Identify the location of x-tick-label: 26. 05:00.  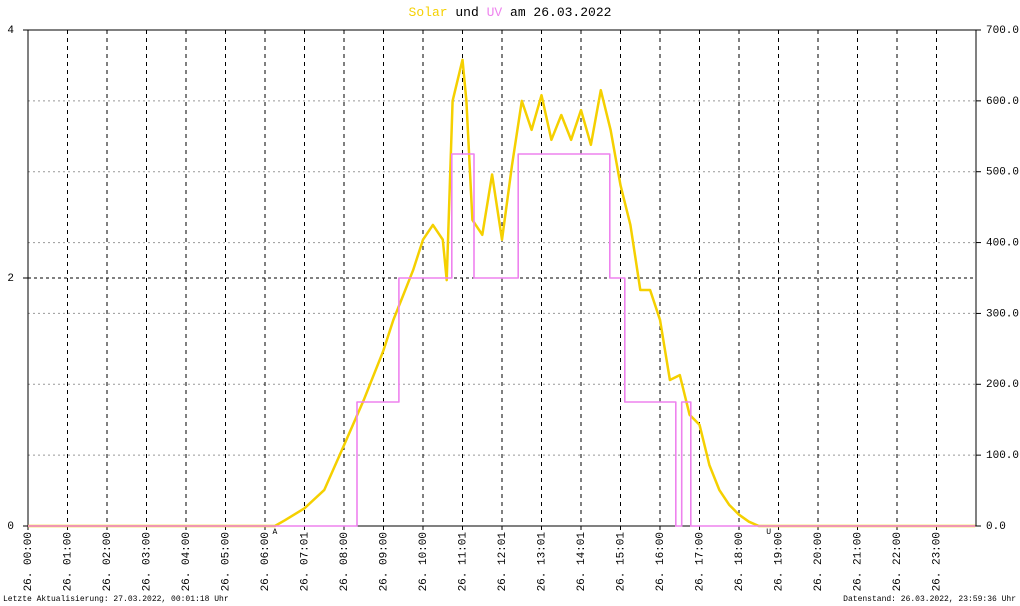
(226, 561).